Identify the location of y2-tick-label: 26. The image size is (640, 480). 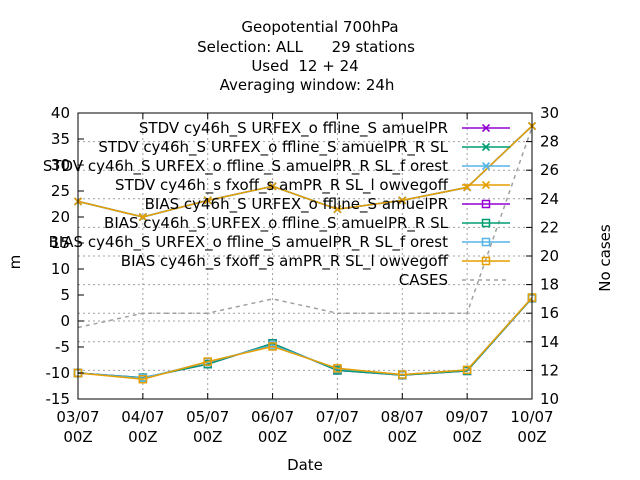
(549, 170).